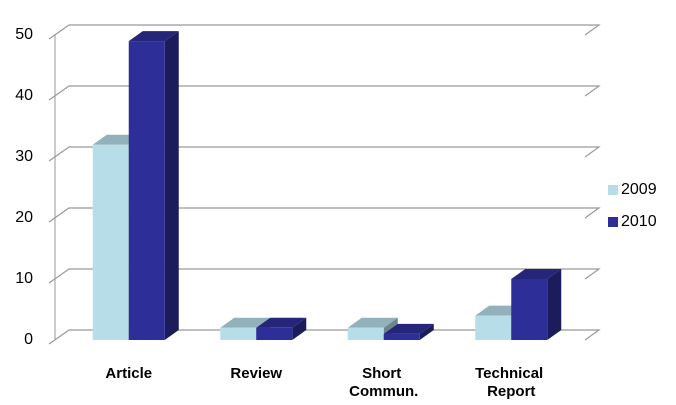 The height and width of the screenshot is (405, 676). What do you see at coordinates (511, 373) in the screenshot?
I see `label-line: Technical` at bounding box center [511, 373].